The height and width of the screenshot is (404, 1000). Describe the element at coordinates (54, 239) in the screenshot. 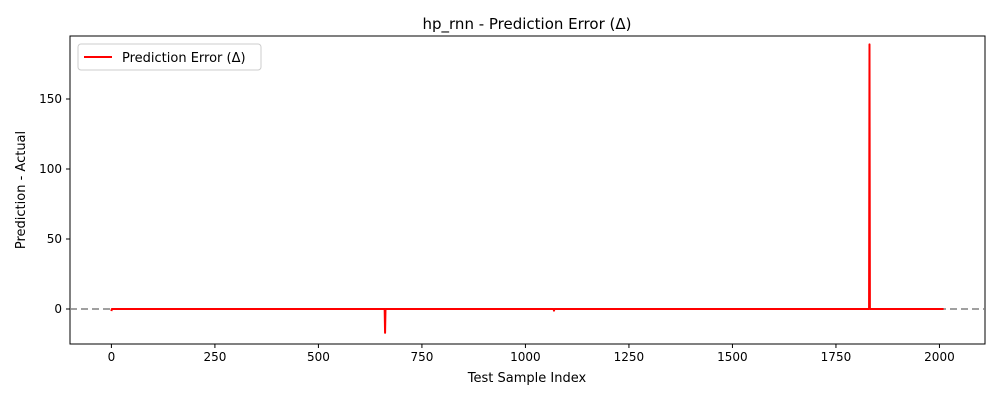

I see `y-tick-label: 50` at that location.